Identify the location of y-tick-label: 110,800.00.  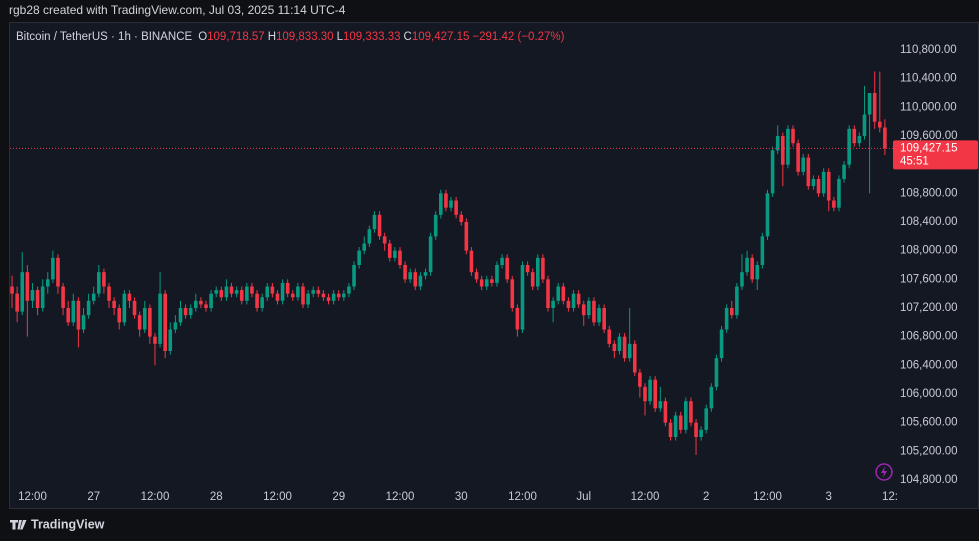
(928, 50).